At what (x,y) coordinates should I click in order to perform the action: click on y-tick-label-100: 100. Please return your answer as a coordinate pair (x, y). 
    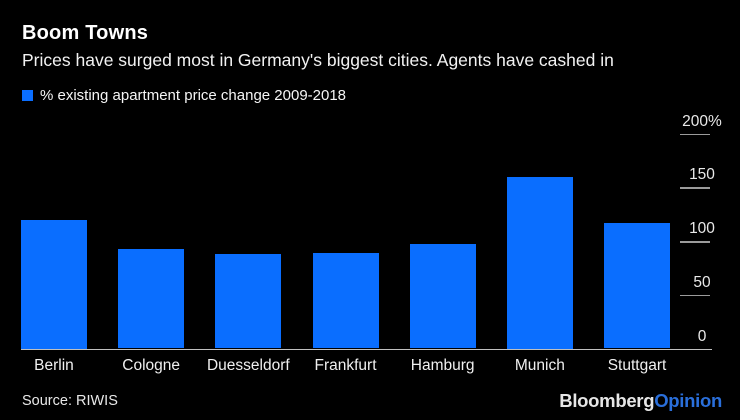
    Looking at the image, I should click on (702, 228).